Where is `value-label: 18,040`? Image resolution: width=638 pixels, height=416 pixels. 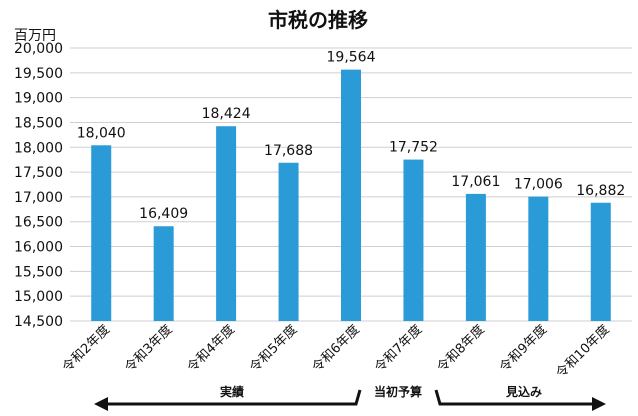
value-label: 18,040 is located at coordinates (101, 133).